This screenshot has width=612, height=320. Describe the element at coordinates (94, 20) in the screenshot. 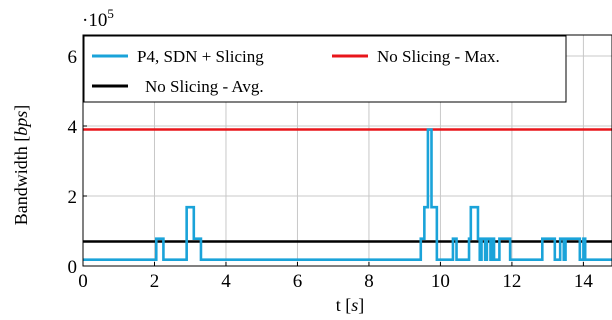

I see `y-multiplier-base: ·10` at that location.